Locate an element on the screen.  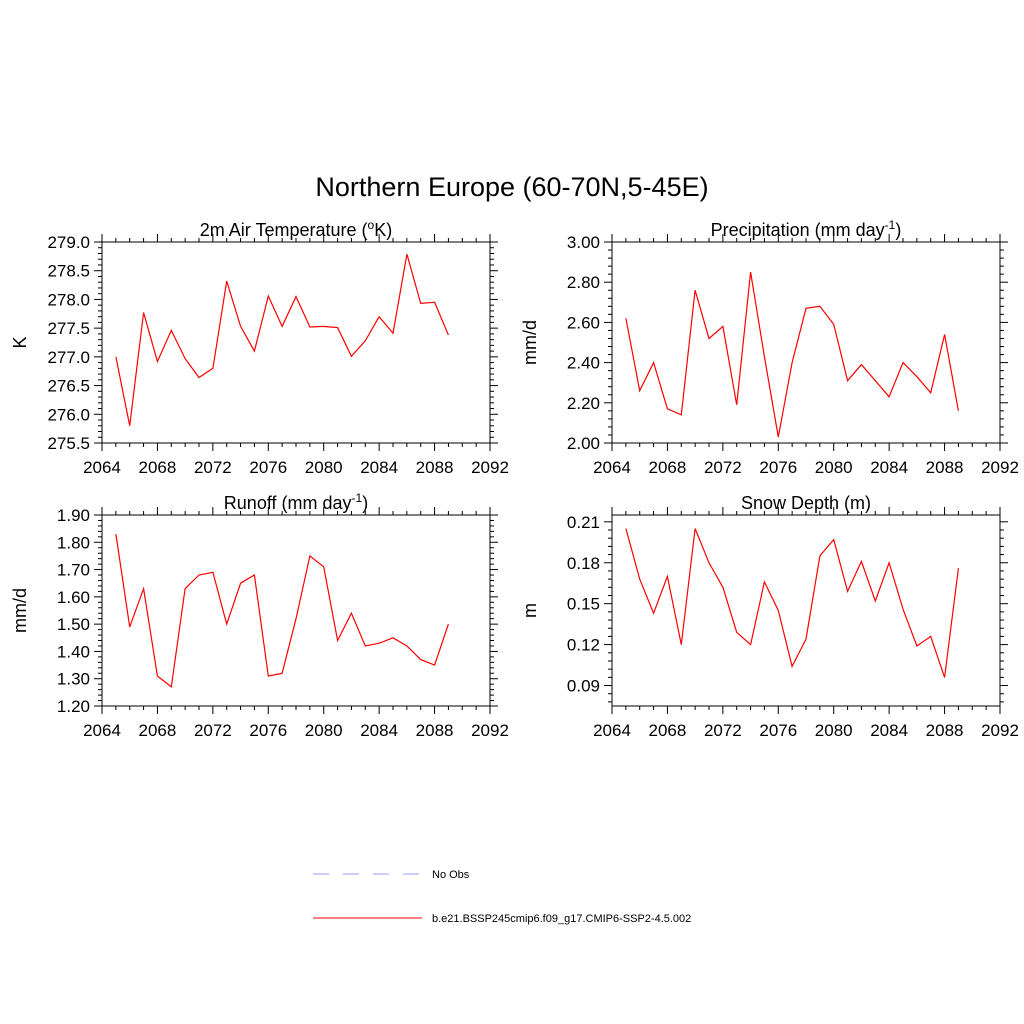
precipitation-x-tick-label: 2080 is located at coordinates (834, 467).